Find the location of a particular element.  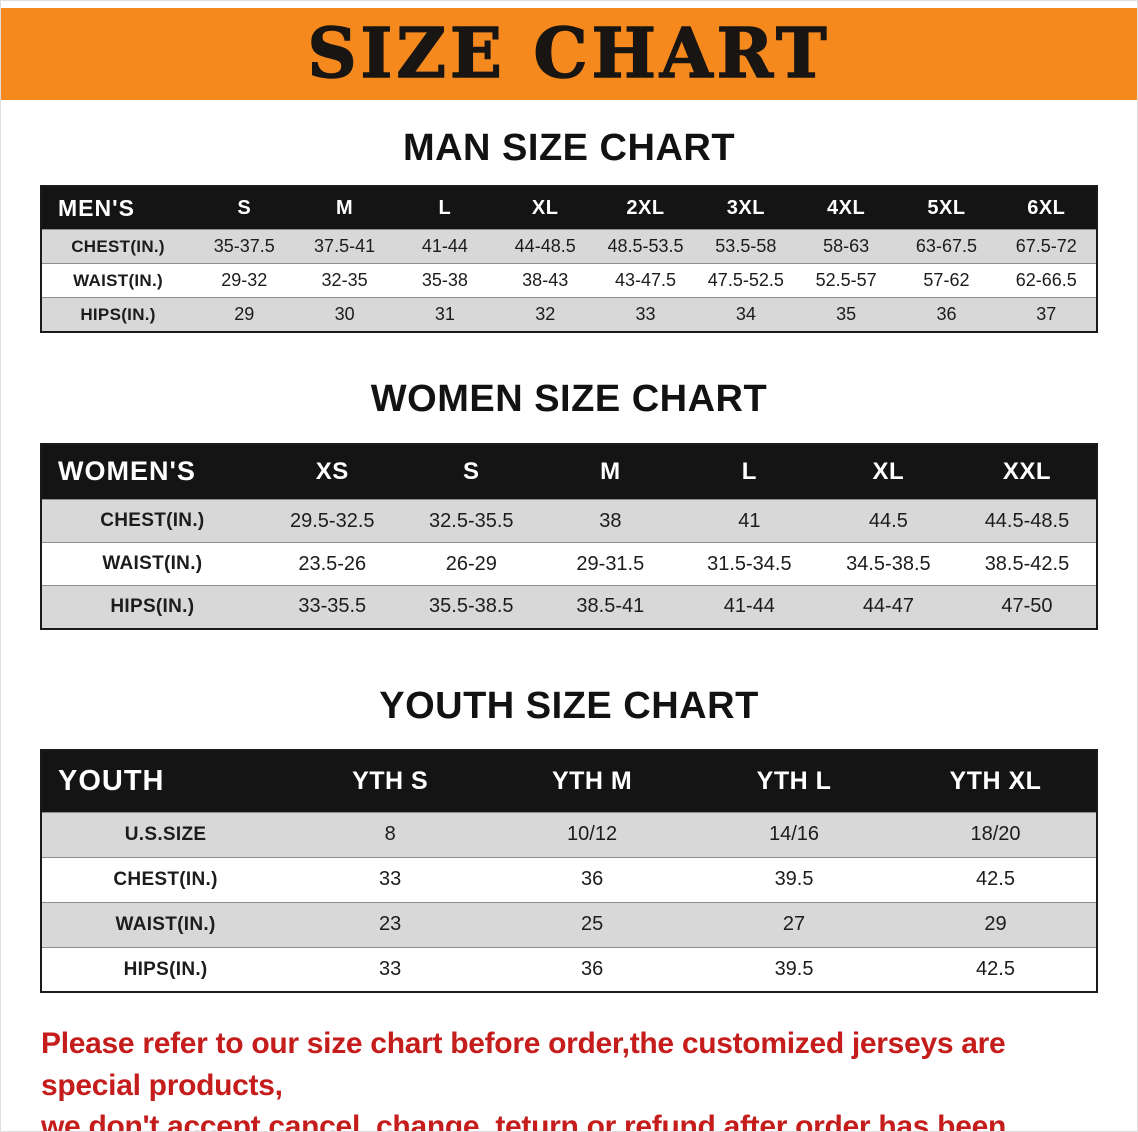

measurement-value: 35-38 is located at coordinates (445, 280).